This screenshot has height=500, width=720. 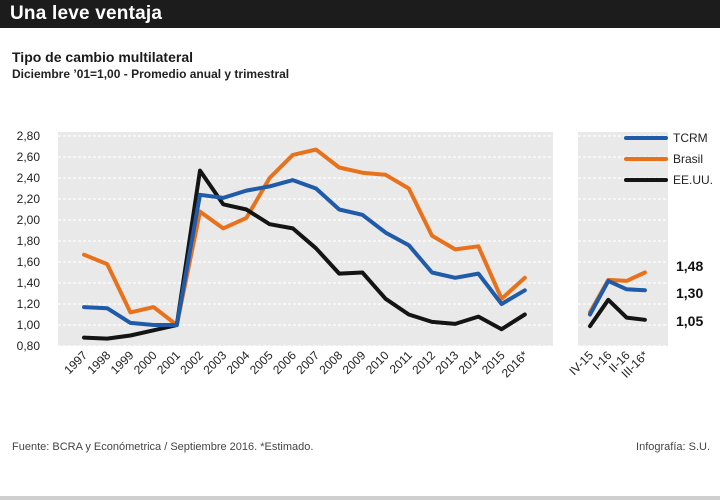 What do you see at coordinates (261, 362) in the screenshot?
I see `x-tick-label: 2005` at bounding box center [261, 362].